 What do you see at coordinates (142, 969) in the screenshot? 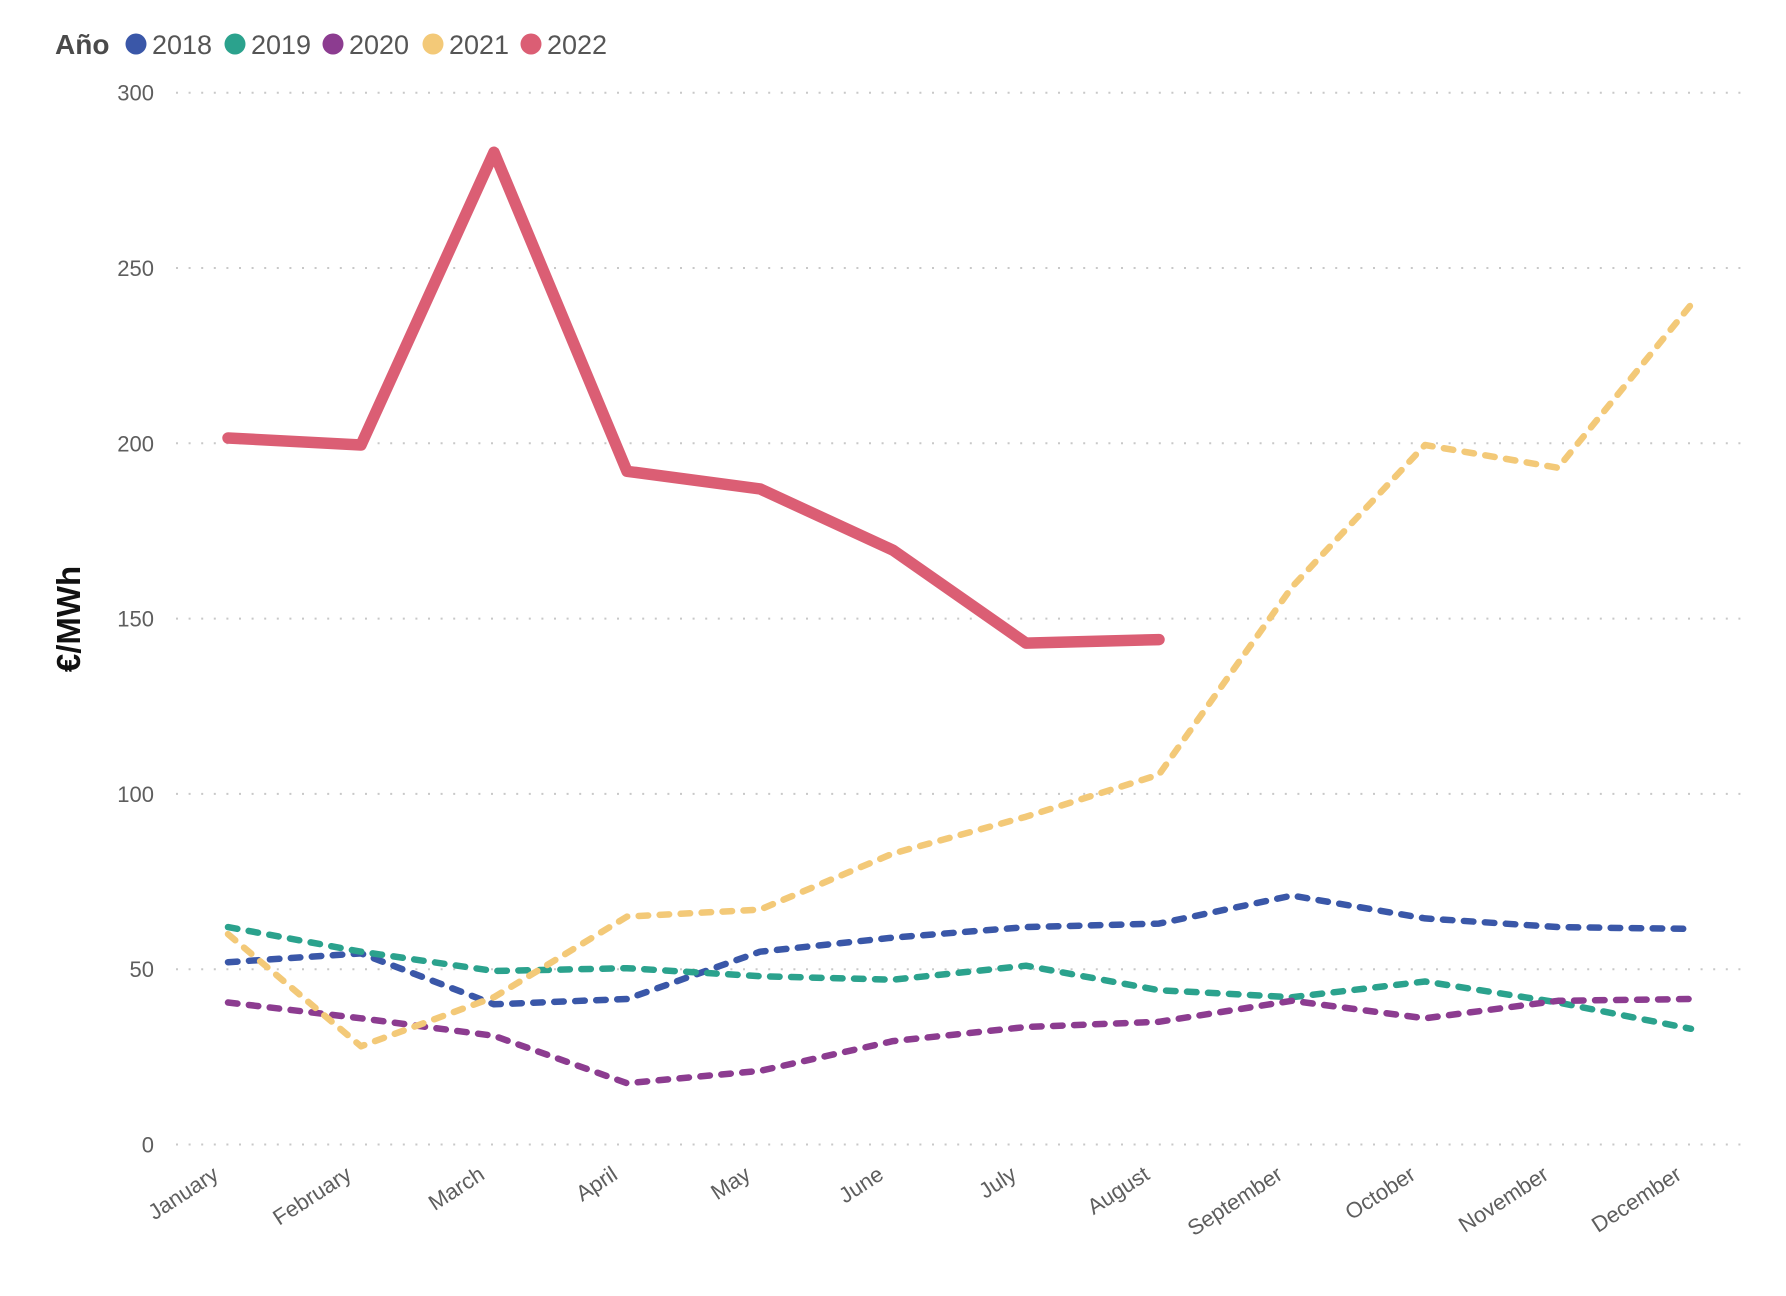
I see `svg-text: 50` at bounding box center [142, 969].